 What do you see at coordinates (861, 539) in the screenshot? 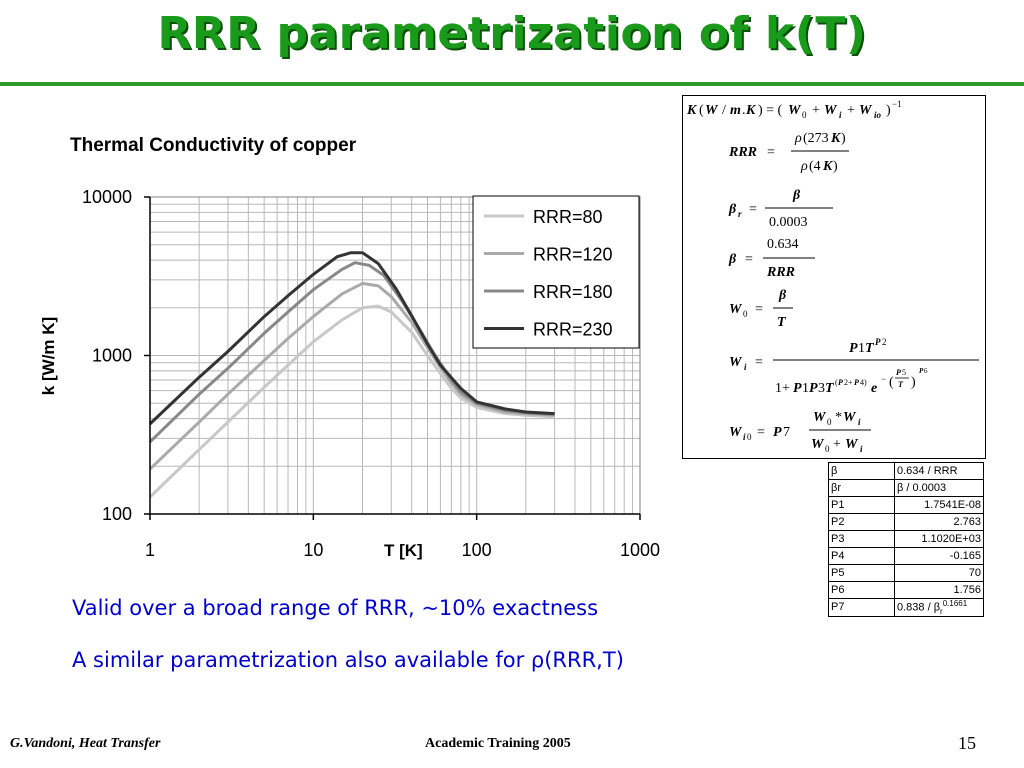
I see `parameter-name: P3` at bounding box center [861, 539].